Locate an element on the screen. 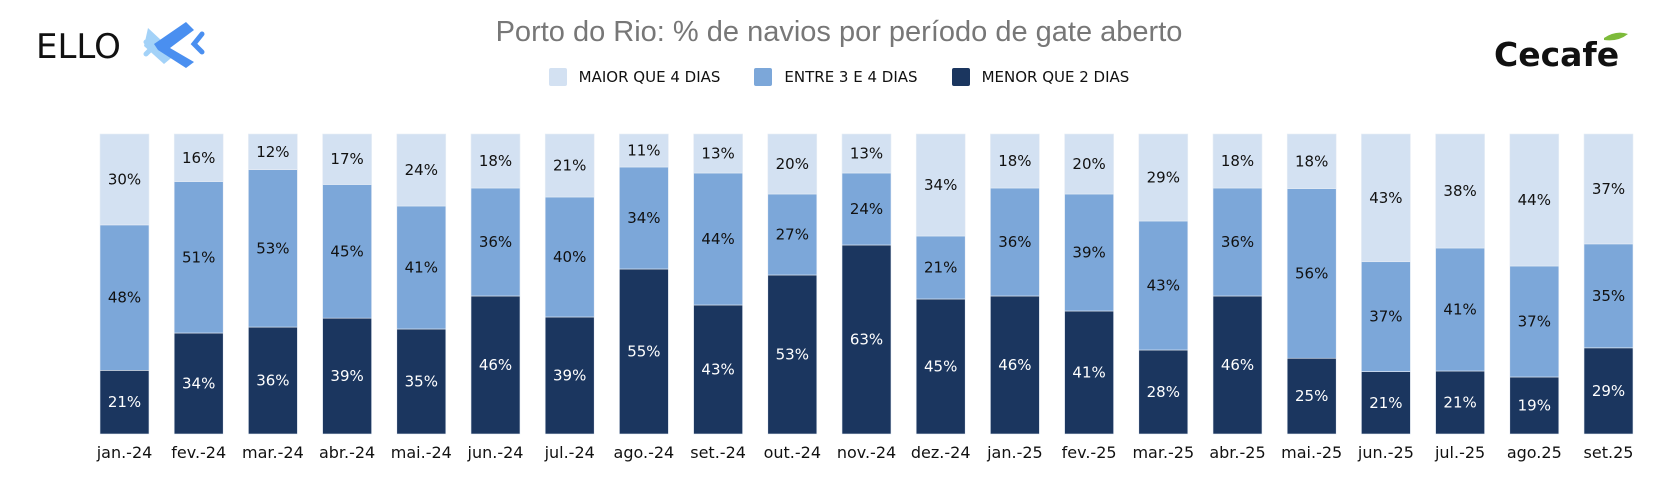 Image resolution: width=1678 pixels, height=486 pixels. data-label: 63% is located at coordinates (866, 340).